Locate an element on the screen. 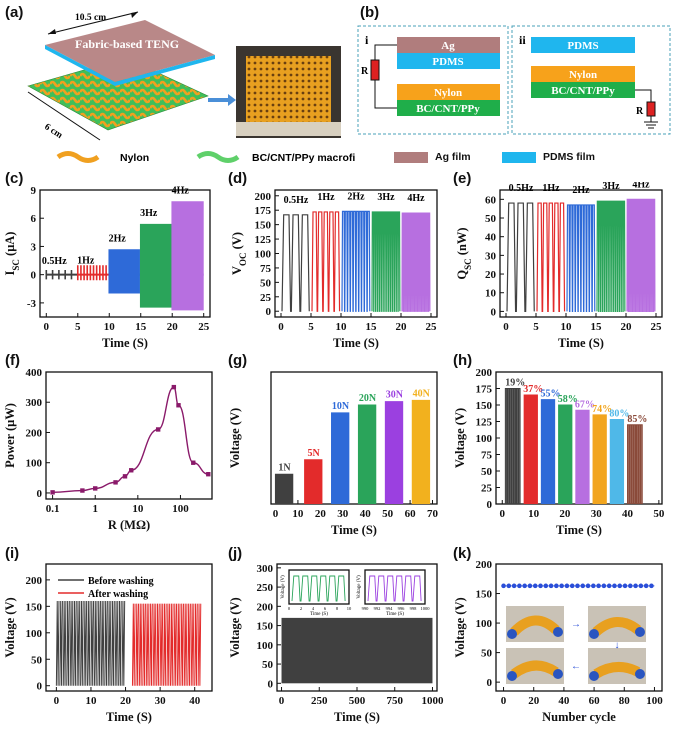 This screenshot has height=741, width=675. b-i-ag-layer is located at coordinates (448, 45).